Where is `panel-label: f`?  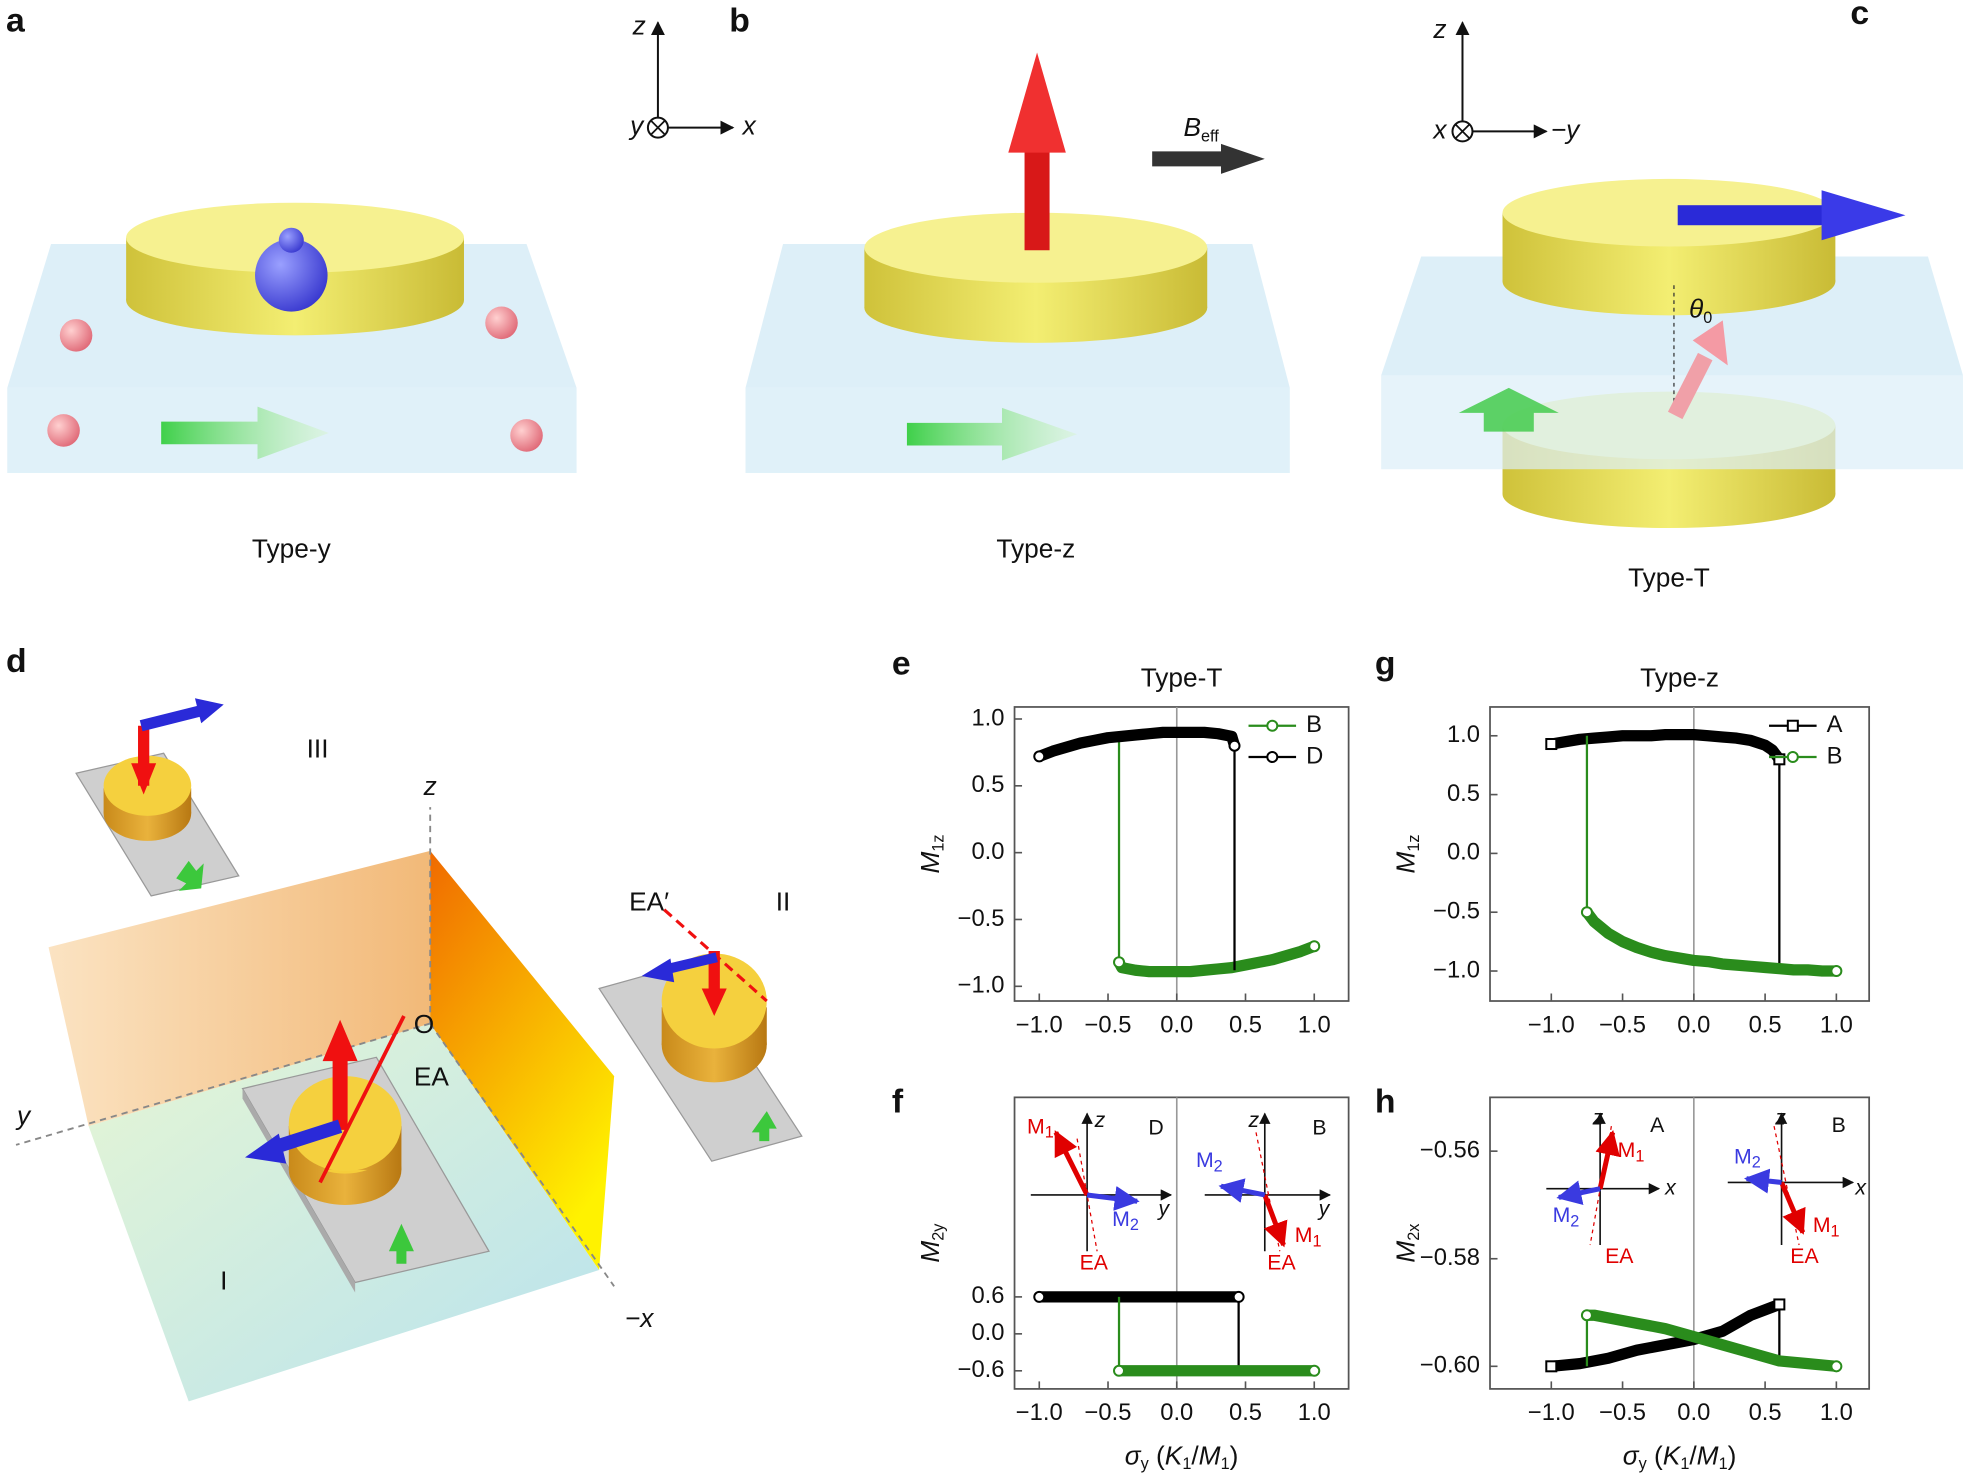 panel-label: f is located at coordinates (898, 1102).